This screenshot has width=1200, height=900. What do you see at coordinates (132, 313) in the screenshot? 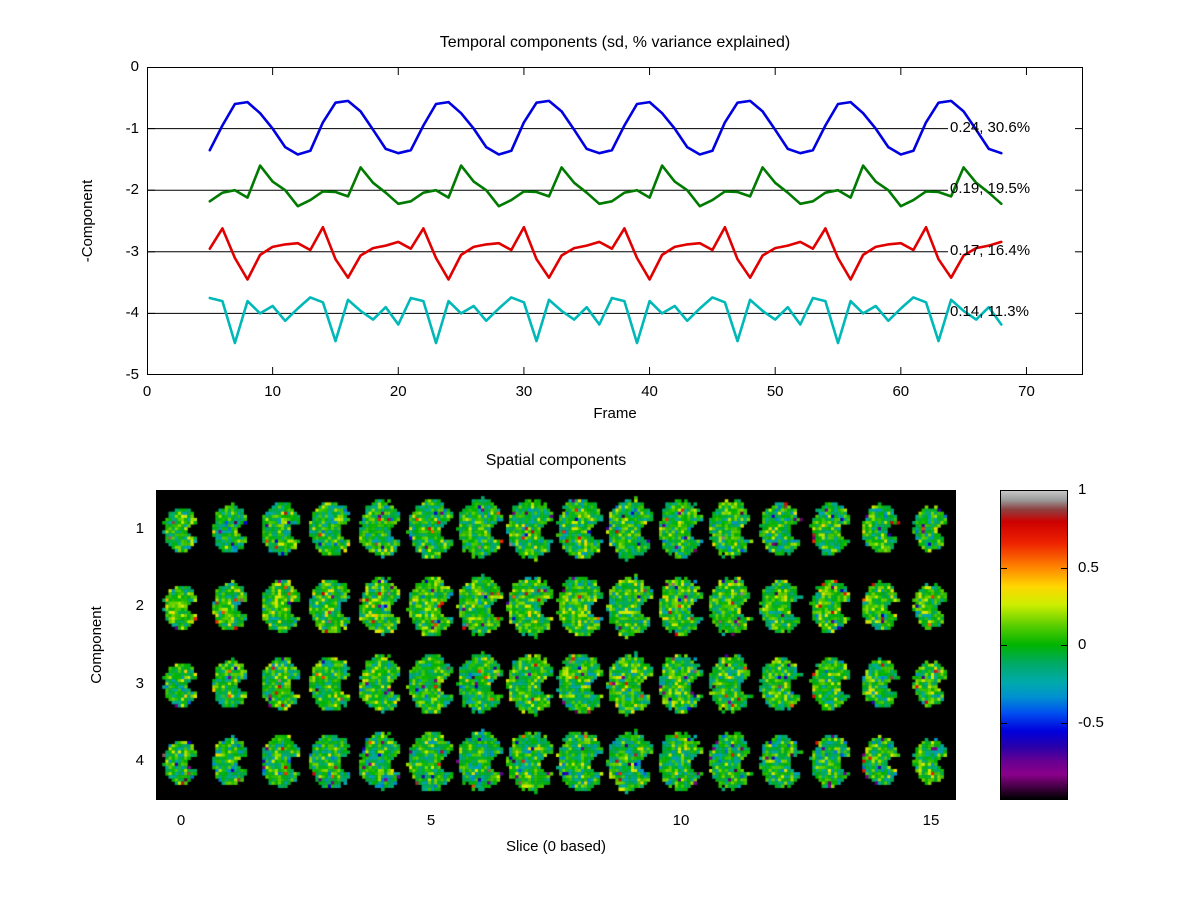
I see `y-tick-label: -4` at bounding box center [132, 313].